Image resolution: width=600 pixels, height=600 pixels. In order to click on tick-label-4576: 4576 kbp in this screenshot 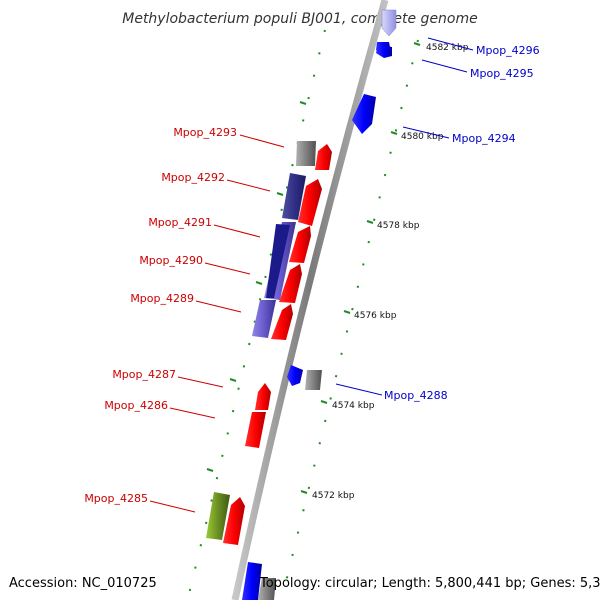, I will do `click(375, 316)`.